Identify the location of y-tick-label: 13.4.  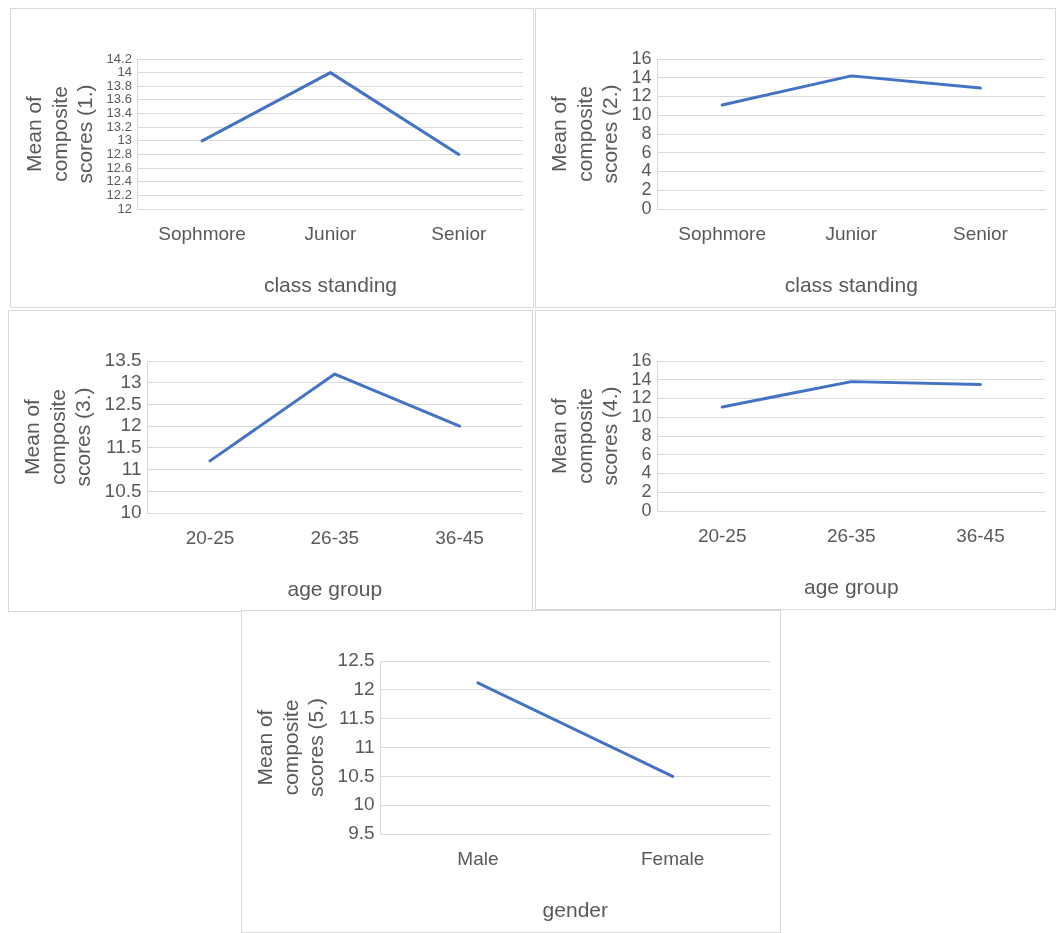
(119, 113).